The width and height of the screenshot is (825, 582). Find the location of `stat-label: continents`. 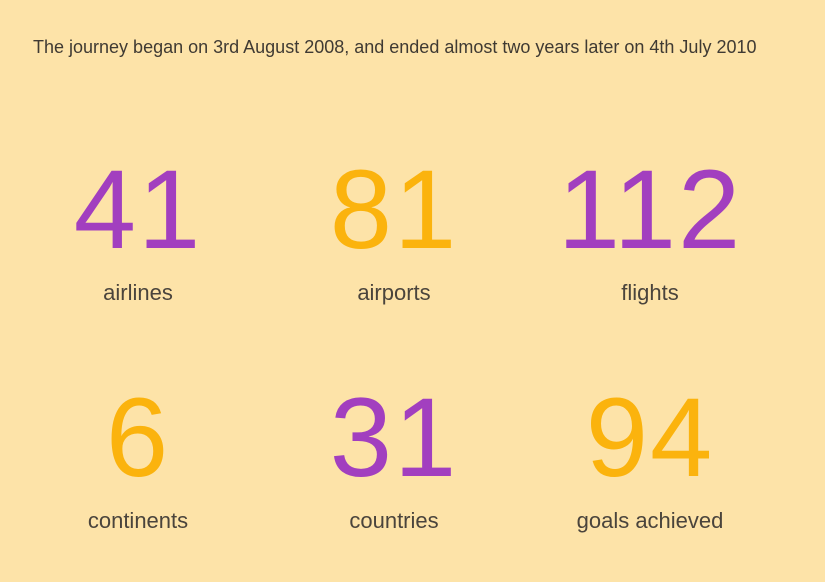

stat-label: continents is located at coordinates (138, 520).